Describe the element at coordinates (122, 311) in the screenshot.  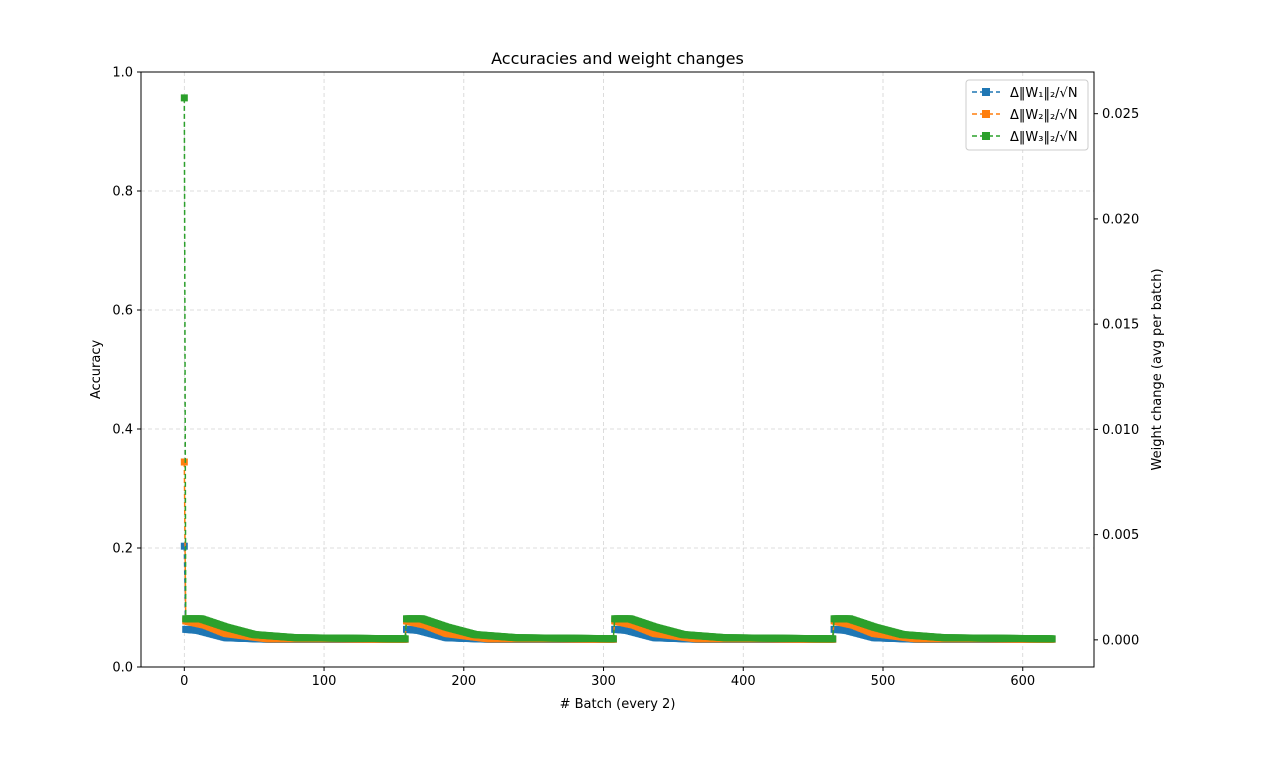
I see `y-tick-label: 0.6` at that location.